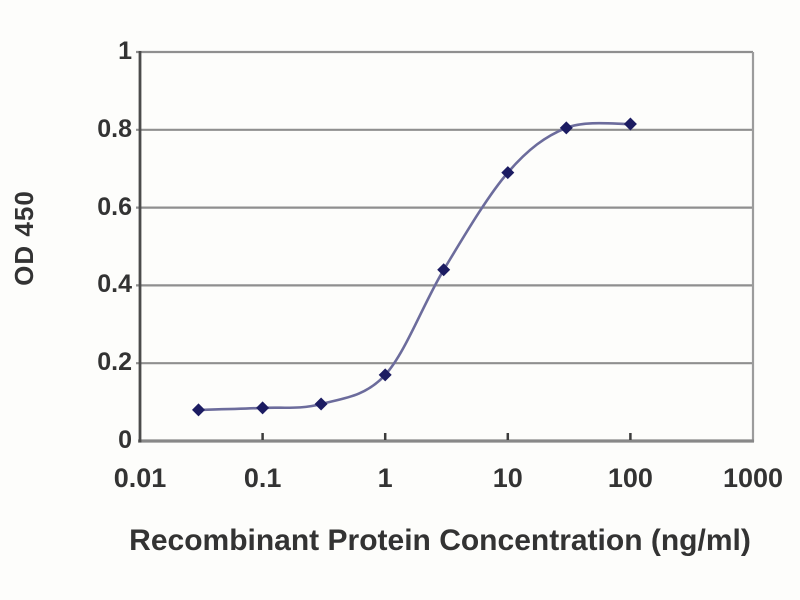 Image resolution: width=800 pixels, height=600 pixels. I want to click on y-tick-label: 1, so click(125, 51).